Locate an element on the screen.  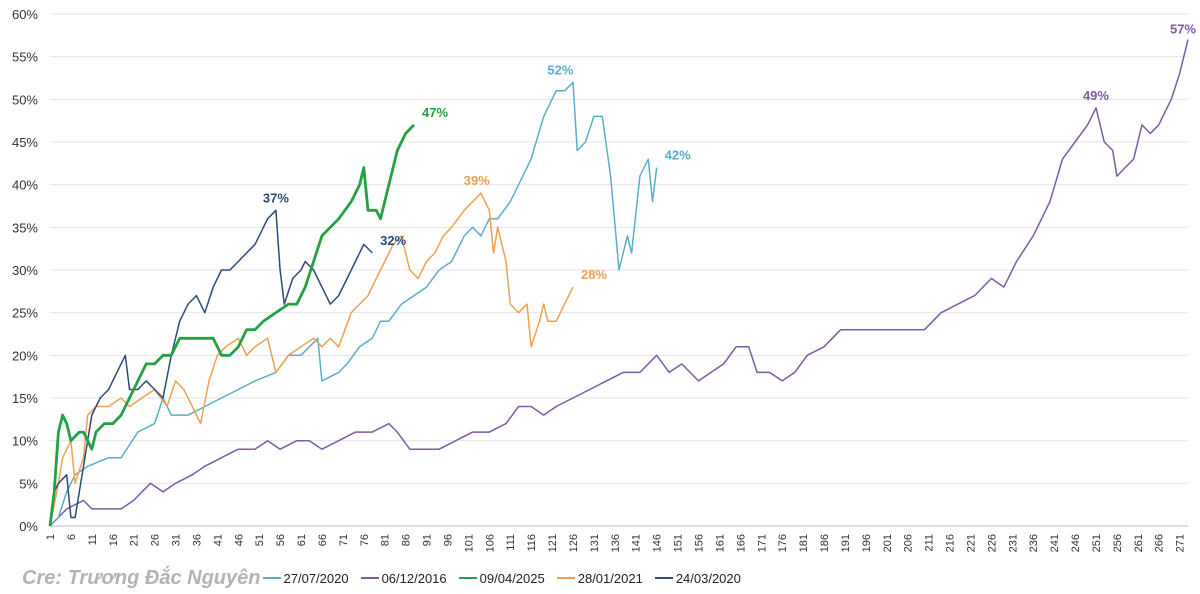
x-tick-label: 146 is located at coordinates (658, 543).